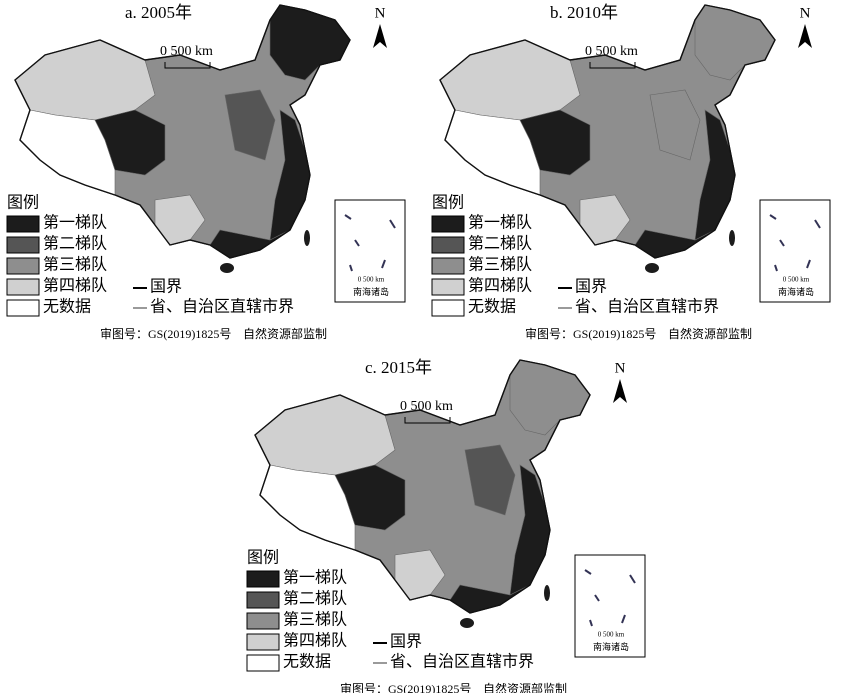 The height and width of the screenshot is (693, 850). Describe the element at coordinates (398, 367) in the screenshot. I see `panel-title: c. 2015年` at that location.